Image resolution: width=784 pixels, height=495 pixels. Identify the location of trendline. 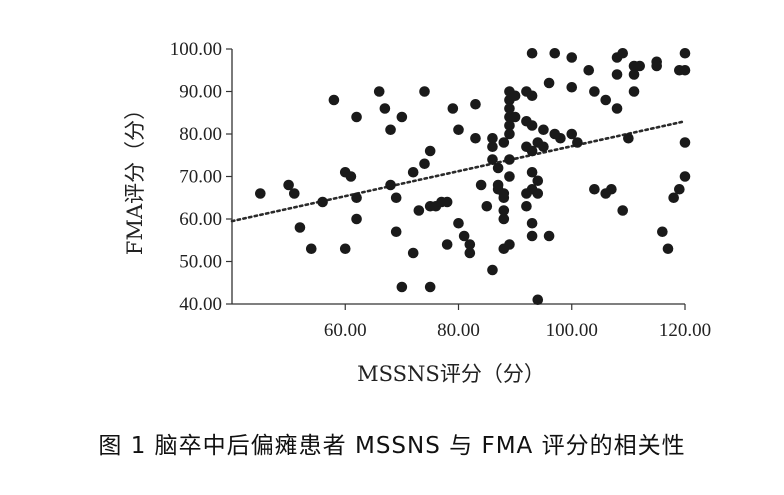
(458, 171).